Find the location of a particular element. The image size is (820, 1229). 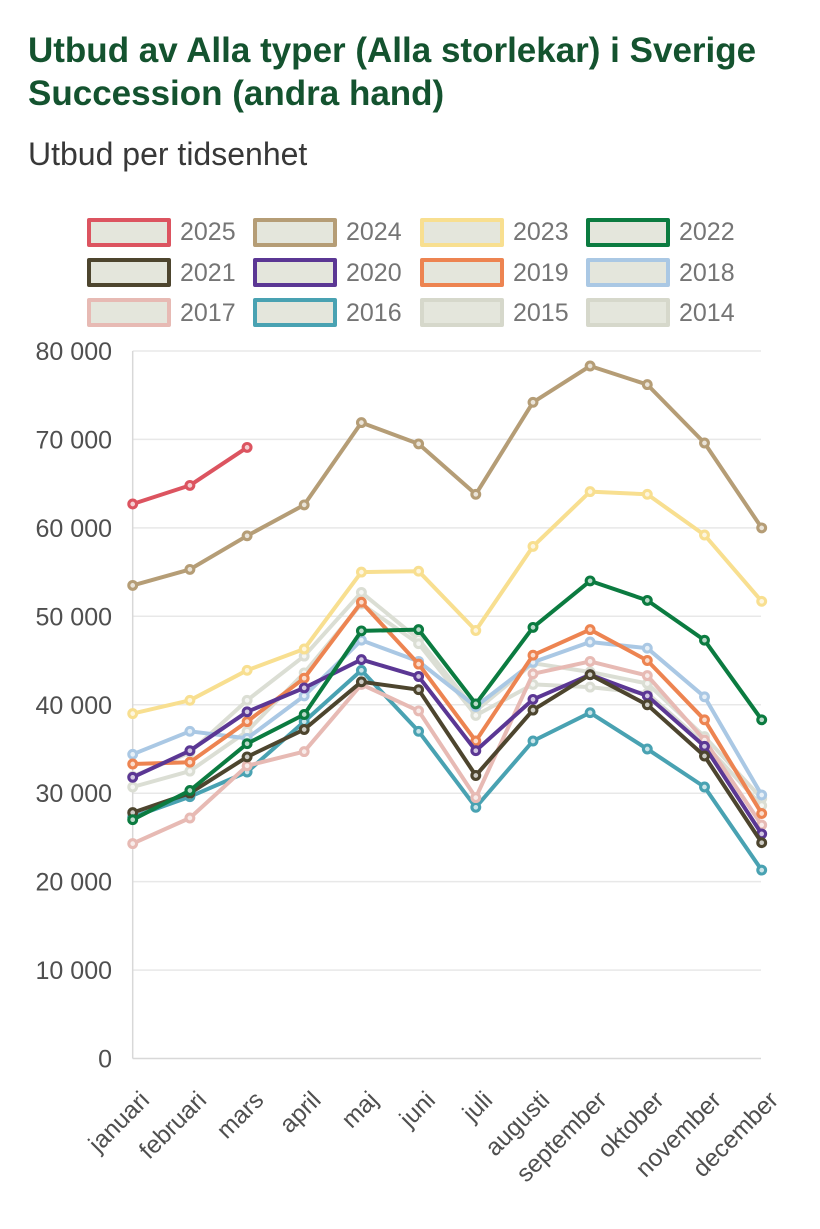

svg-text: april is located at coordinates (301, 1113).